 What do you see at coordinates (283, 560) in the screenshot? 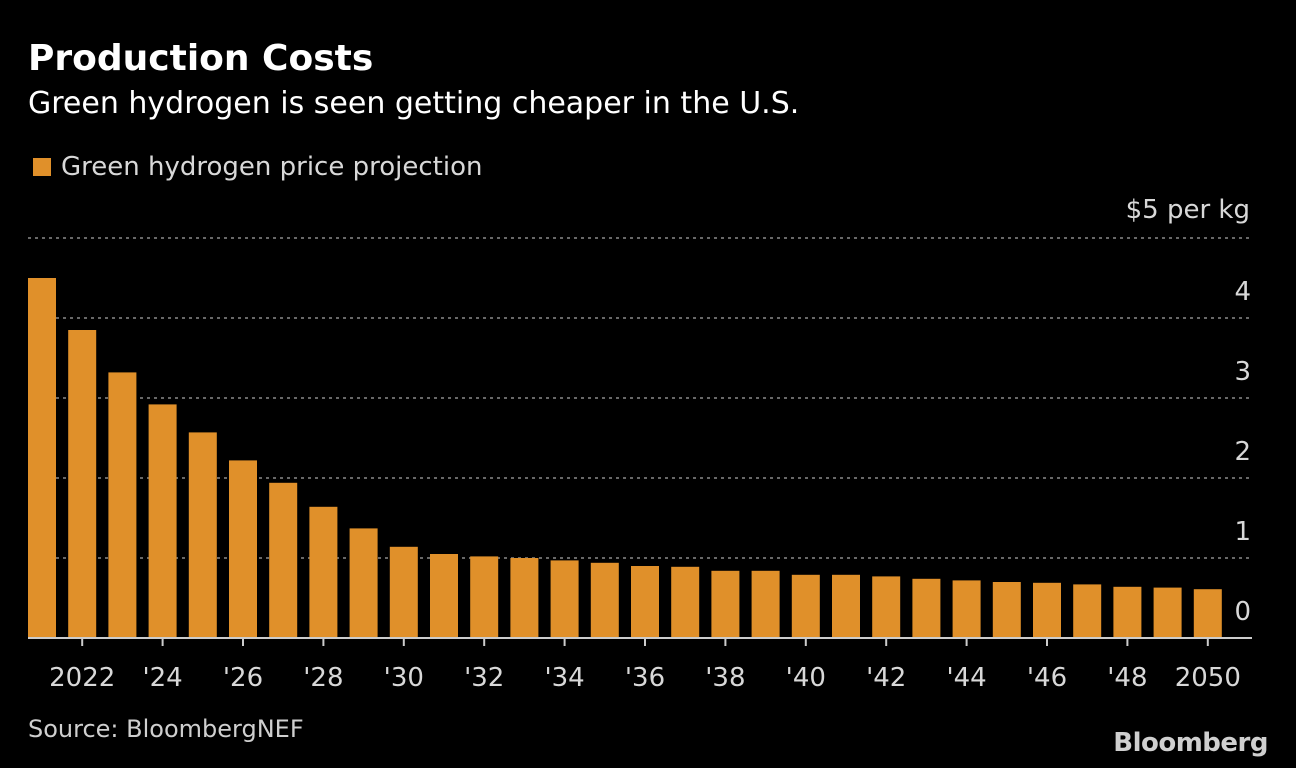
I see `bar-2027` at bounding box center [283, 560].